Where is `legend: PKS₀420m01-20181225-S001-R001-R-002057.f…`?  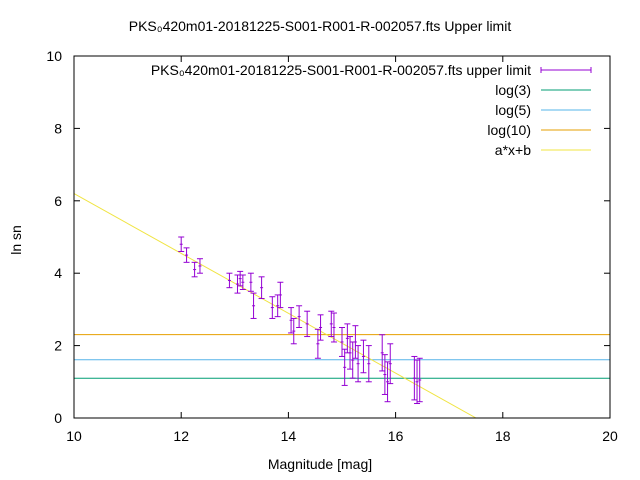 legend: PKS₀420m01-20181225-S001-R001-R-002057.f… is located at coordinates (371, 110).